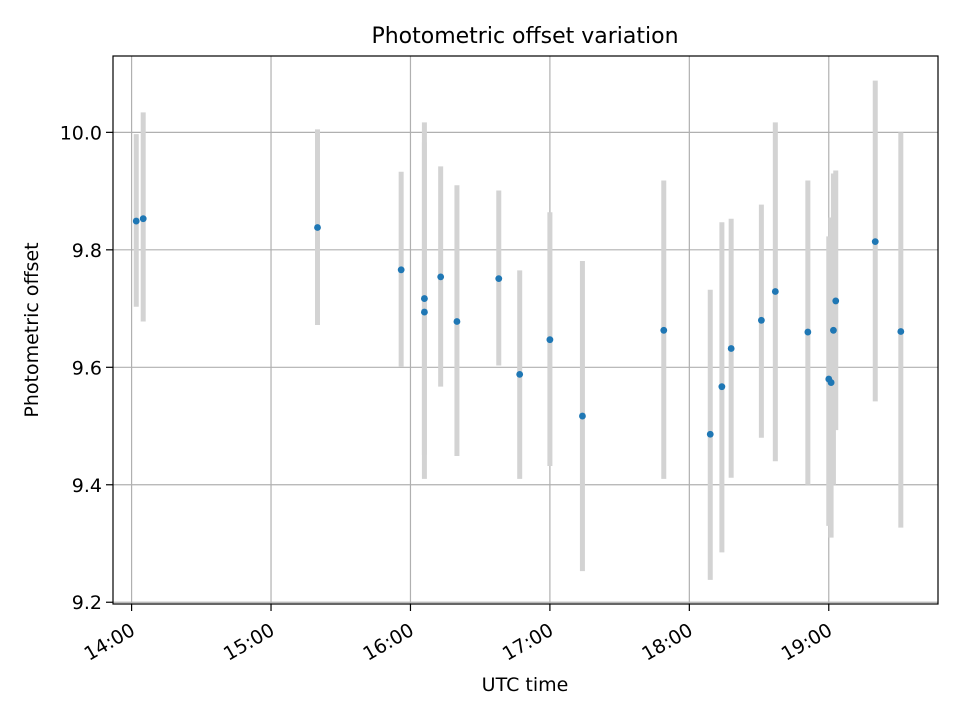  Describe the element at coordinates (81, 133) in the screenshot. I see `y-tick-label: 10.0` at that location.